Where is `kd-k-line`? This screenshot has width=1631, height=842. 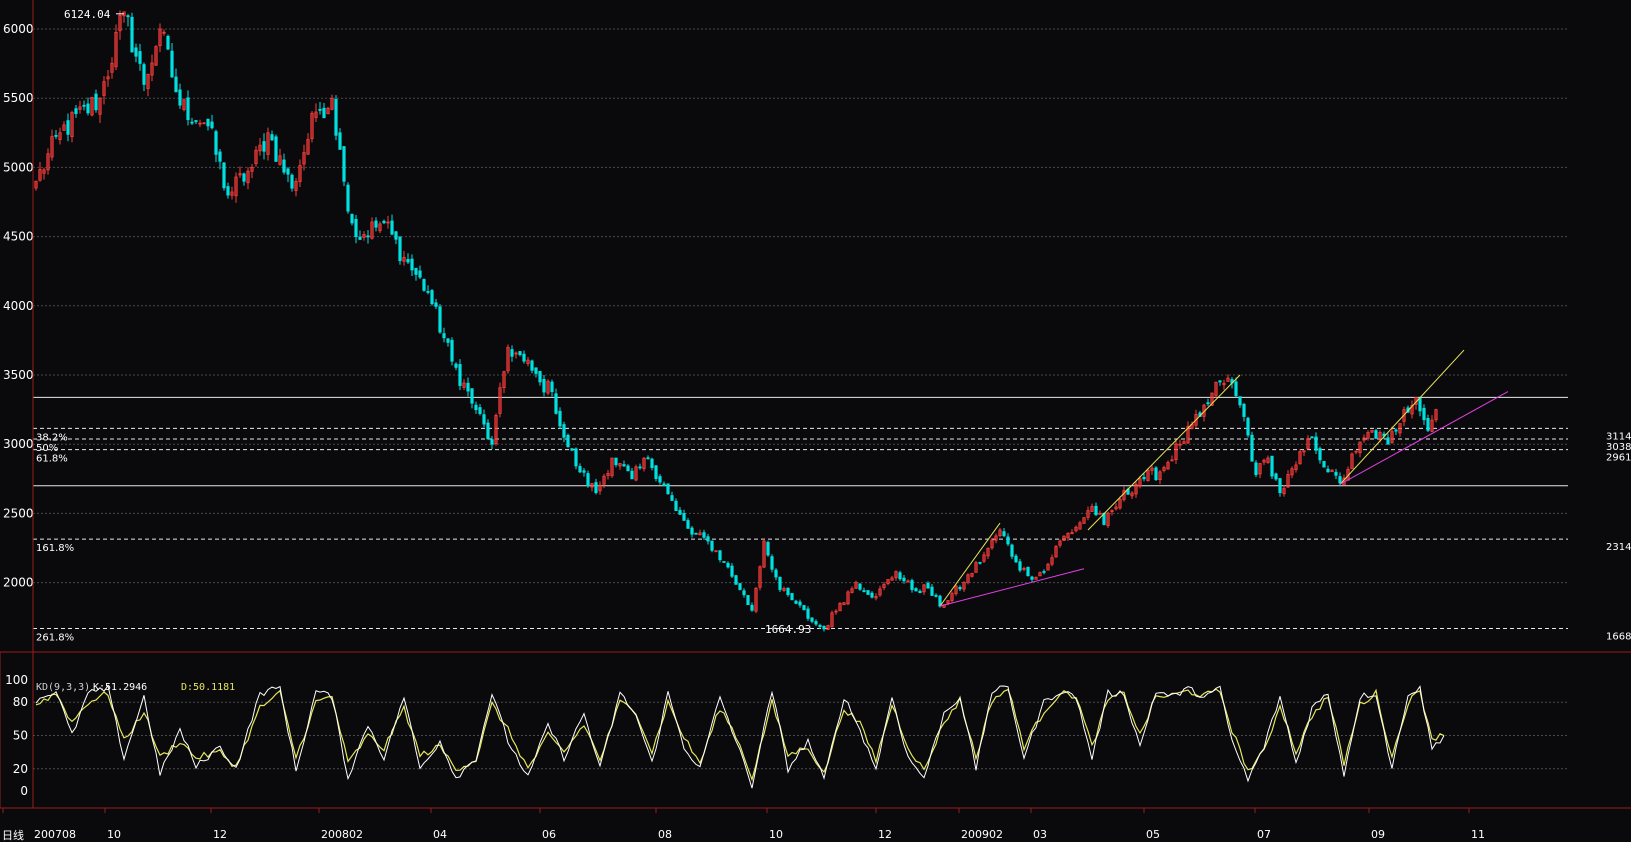
kd-k-line is located at coordinates (740, 736).